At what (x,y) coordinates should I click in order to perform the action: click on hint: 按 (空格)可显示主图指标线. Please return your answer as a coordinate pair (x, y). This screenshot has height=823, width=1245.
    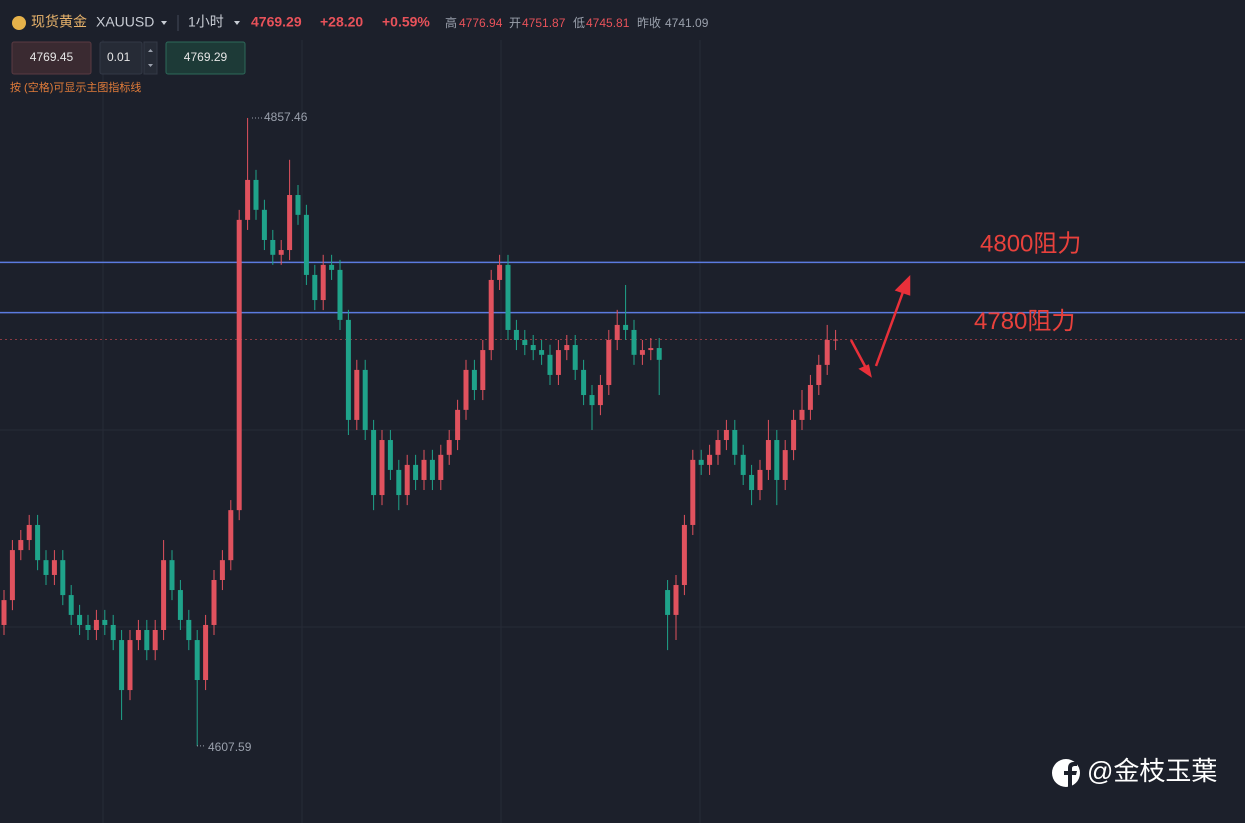
    Looking at the image, I should click on (75, 87).